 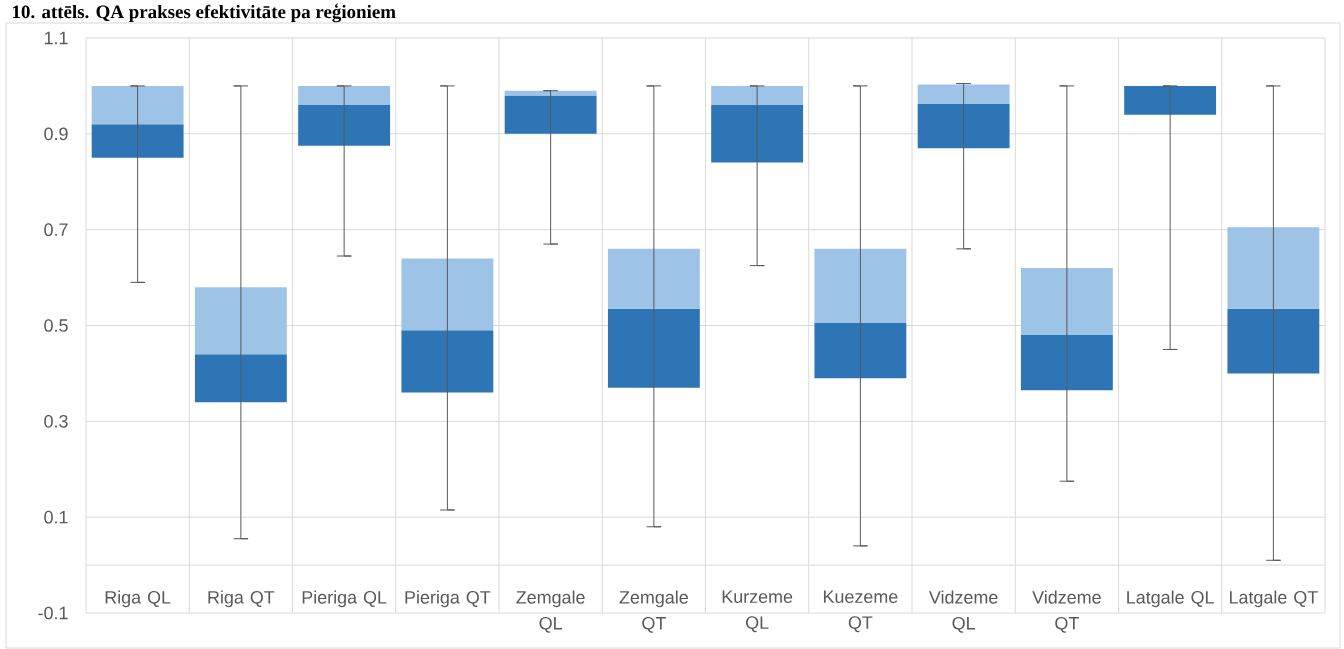 What do you see at coordinates (448, 599) in the screenshot?
I see `x-tick-label: Pieriga QT` at bounding box center [448, 599].